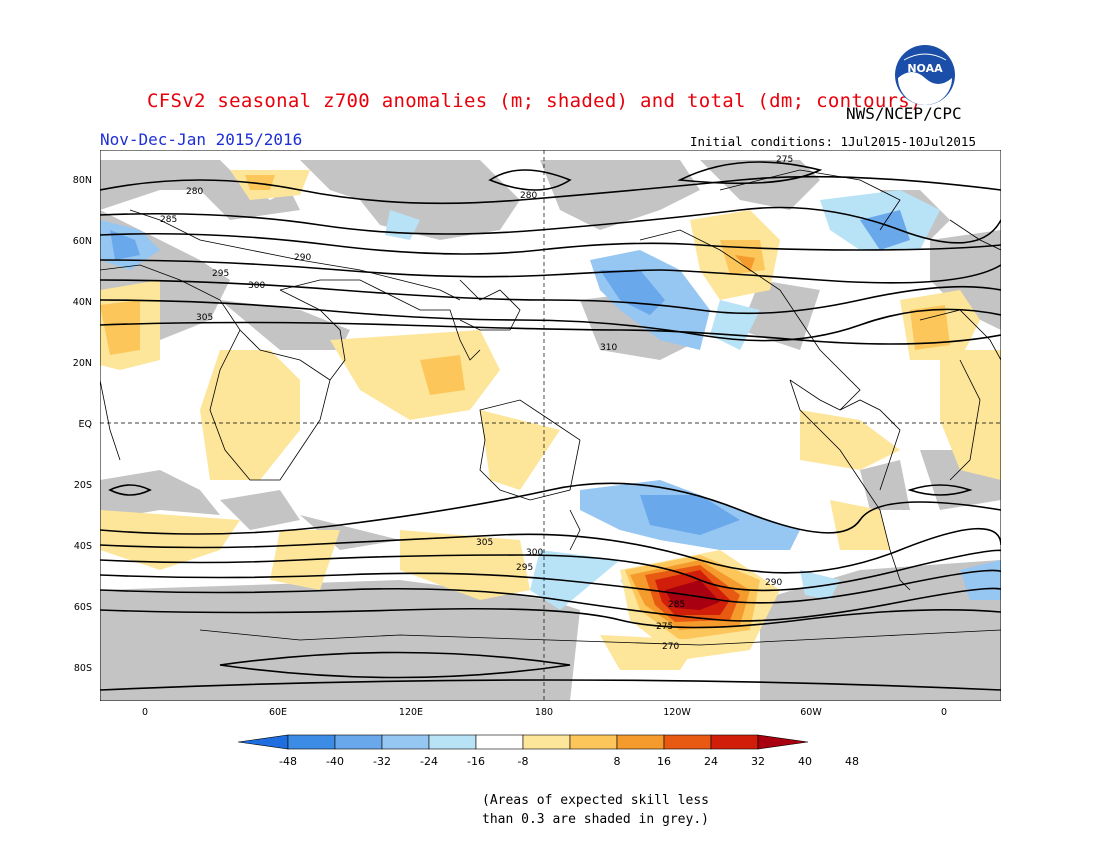  What do you see at coordinates (83, 607) in the screenshot?
I see `lat-label: 60S` at bounding box center [83, 607].